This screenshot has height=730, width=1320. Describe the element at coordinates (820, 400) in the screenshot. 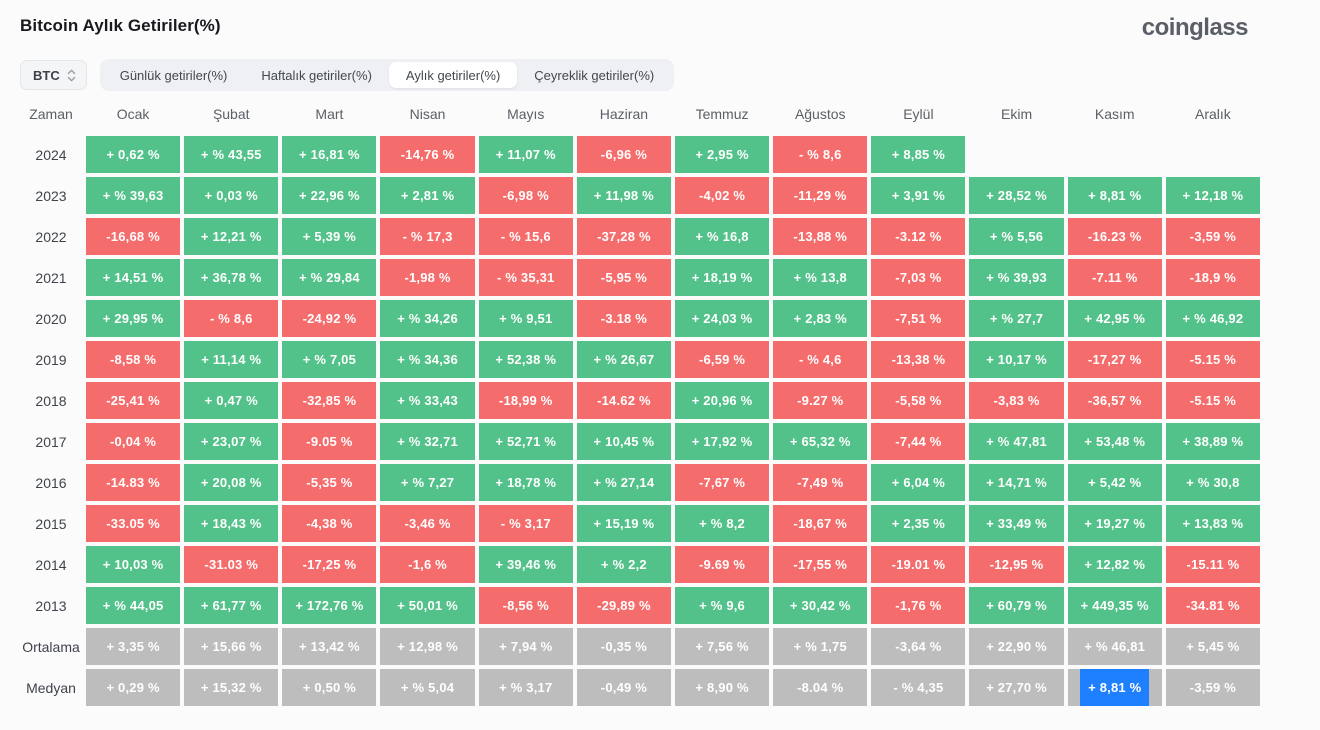

I see `return-cell: -9.27 %` at that location.